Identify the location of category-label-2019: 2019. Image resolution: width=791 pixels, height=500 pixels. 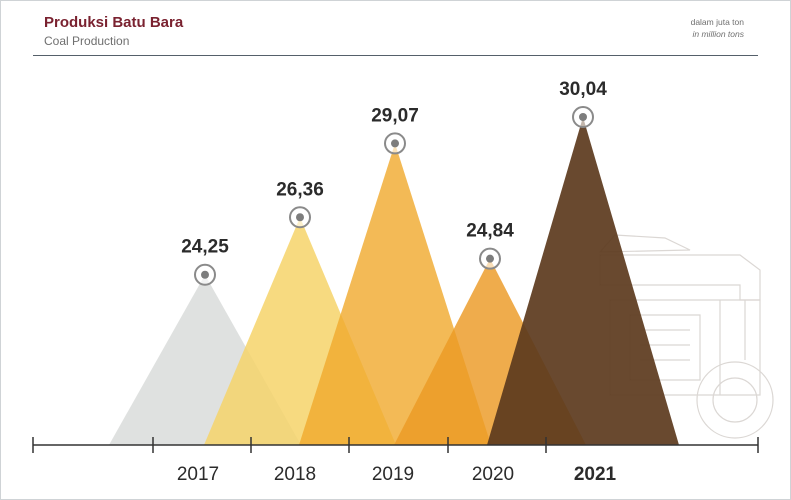
(393, 474).